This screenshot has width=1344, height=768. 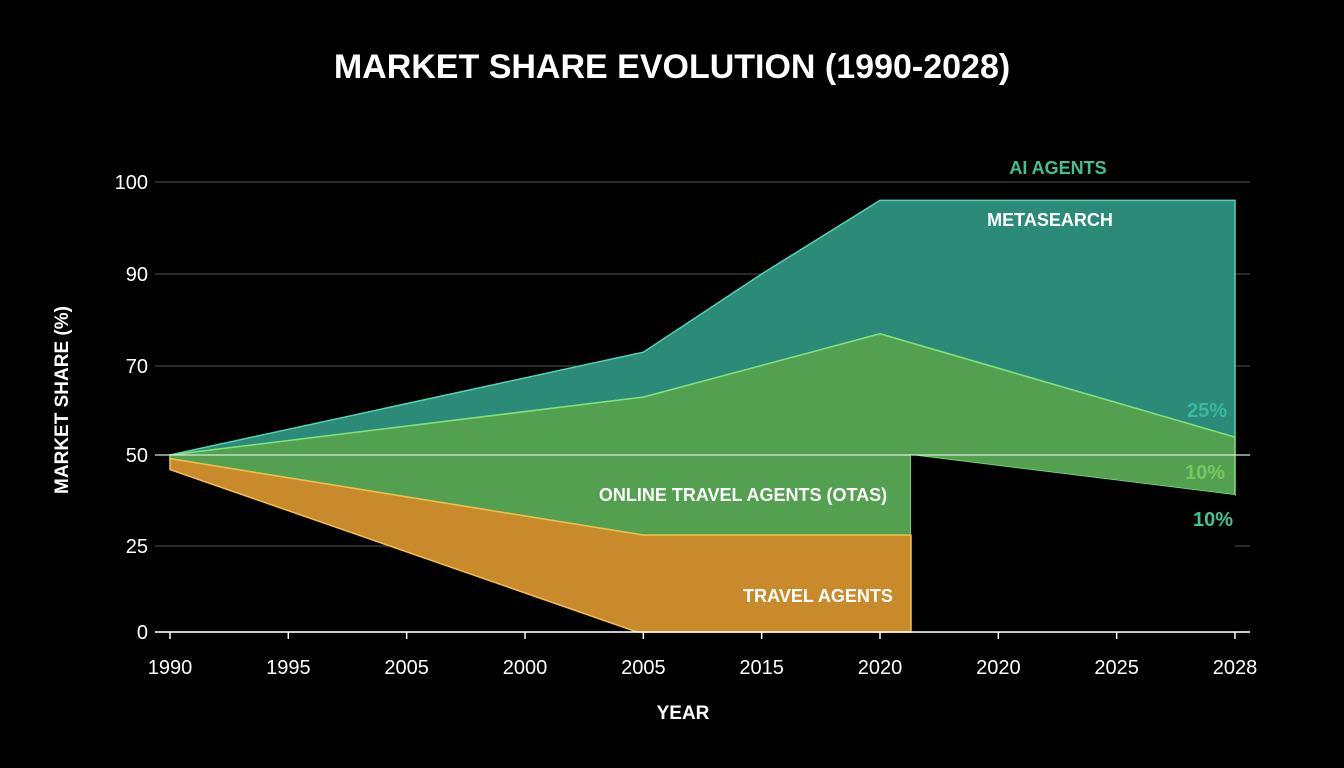 I want to click on chart-title: MARKET SHARE EVOLUTION (1990-2028), so click(x=672, y=67).